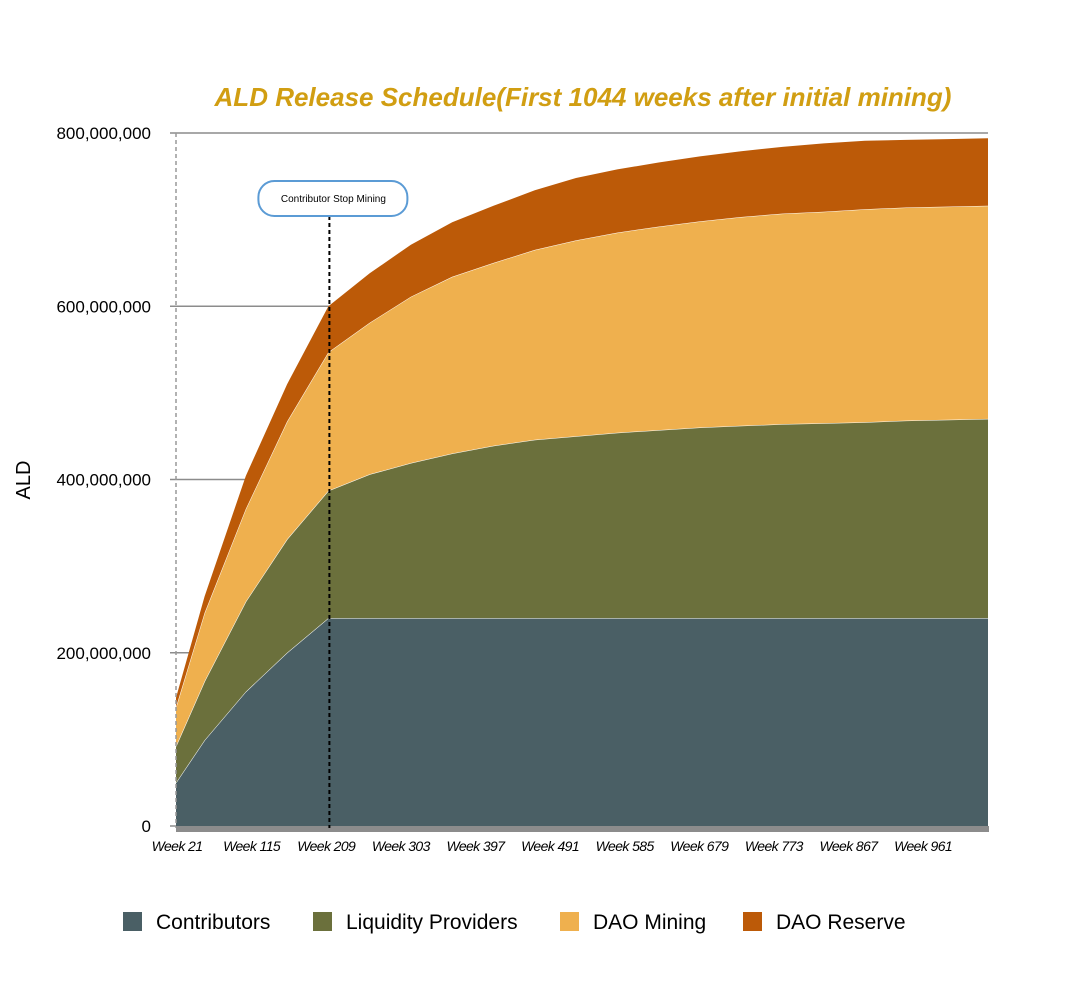 This screenshot has height=986, width=1076. Describe the element at coordinates (649, 922) in the screenshot. I see `legend-label: DAO Mining` at that location.